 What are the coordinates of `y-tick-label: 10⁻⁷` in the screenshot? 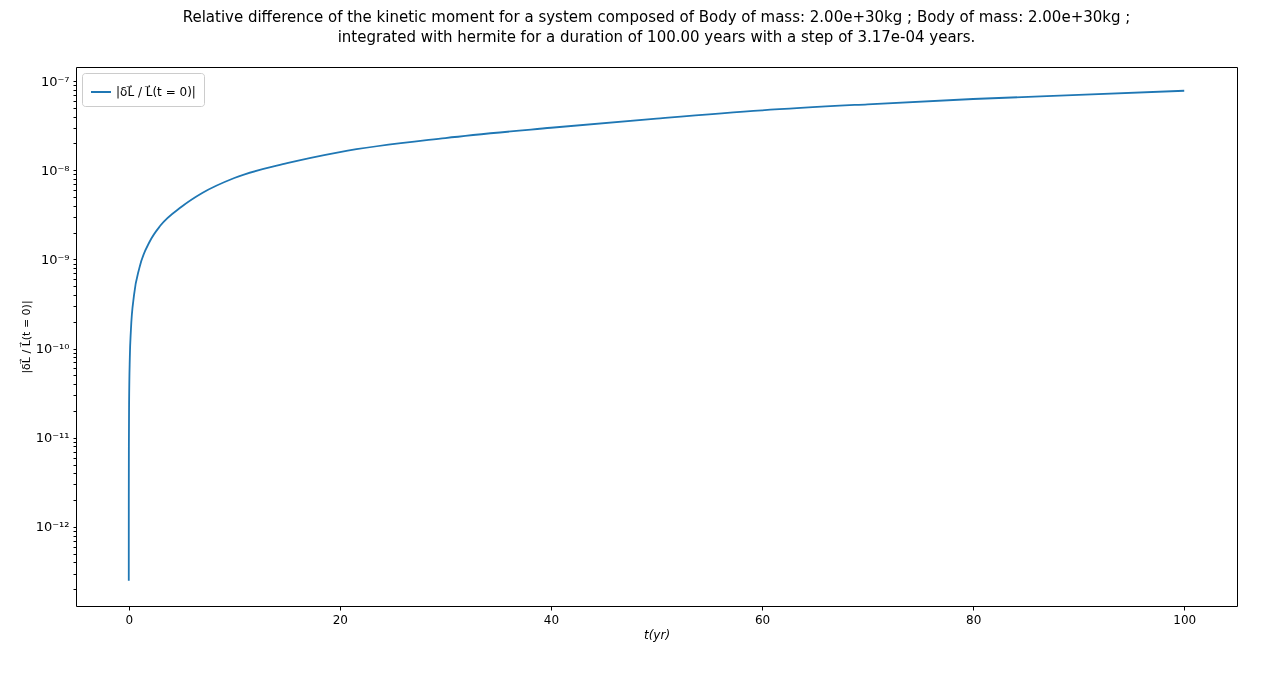 It's located at (55, 81).